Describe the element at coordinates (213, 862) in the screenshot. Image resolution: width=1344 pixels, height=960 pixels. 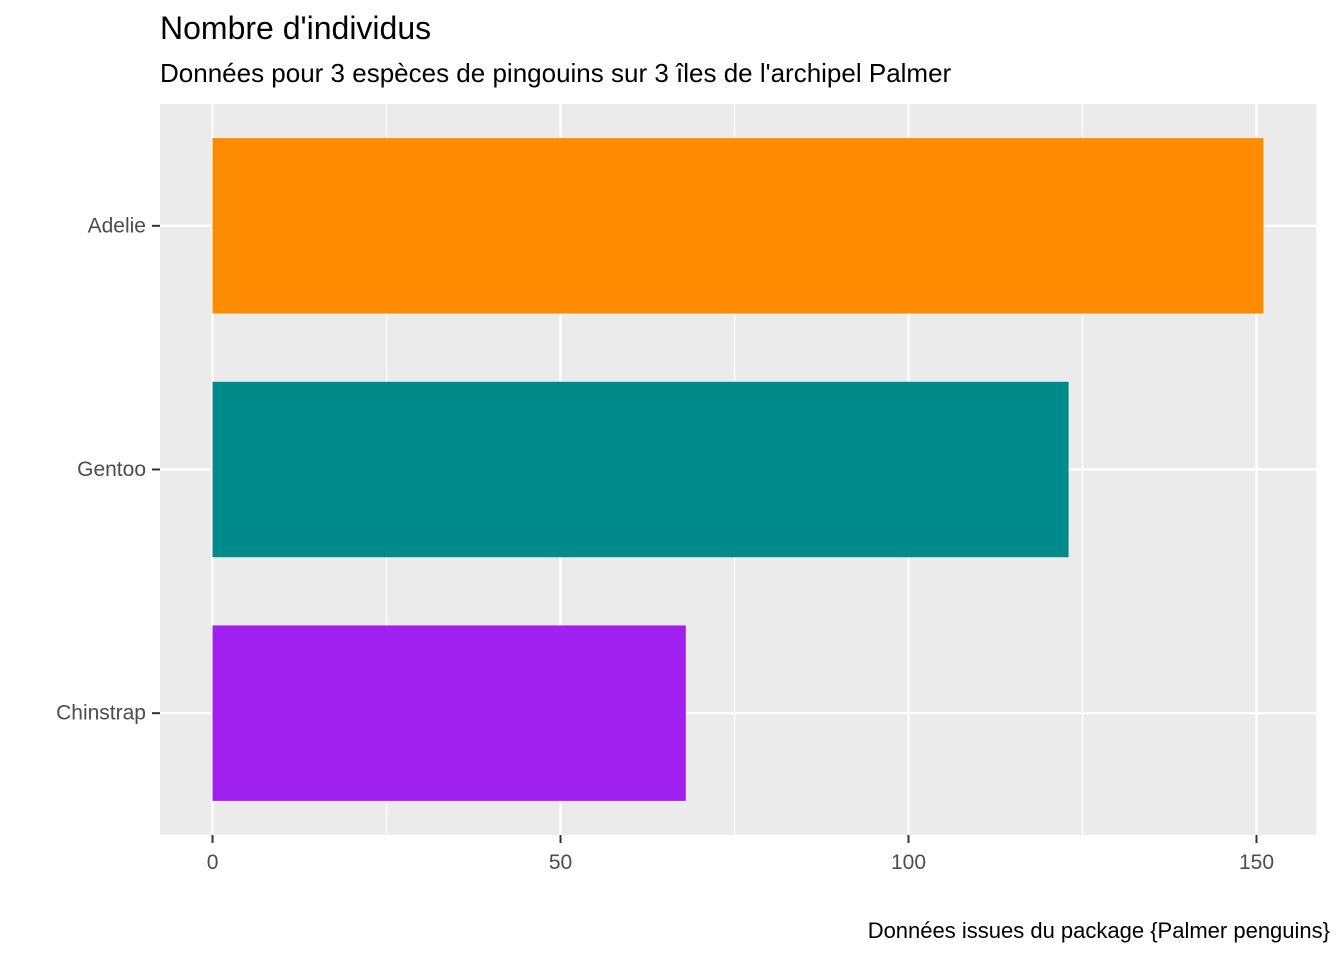
I see `x-tick-label: 0` at that location.